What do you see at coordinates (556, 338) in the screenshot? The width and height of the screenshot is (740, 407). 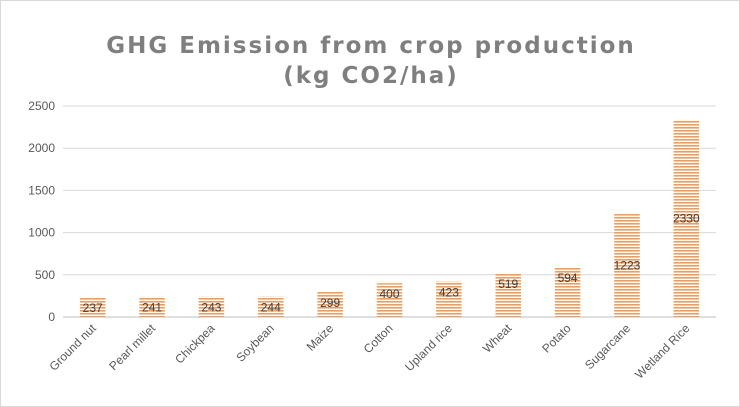 I see `x-tick-label: Potato` at bounding box center [556, 338].